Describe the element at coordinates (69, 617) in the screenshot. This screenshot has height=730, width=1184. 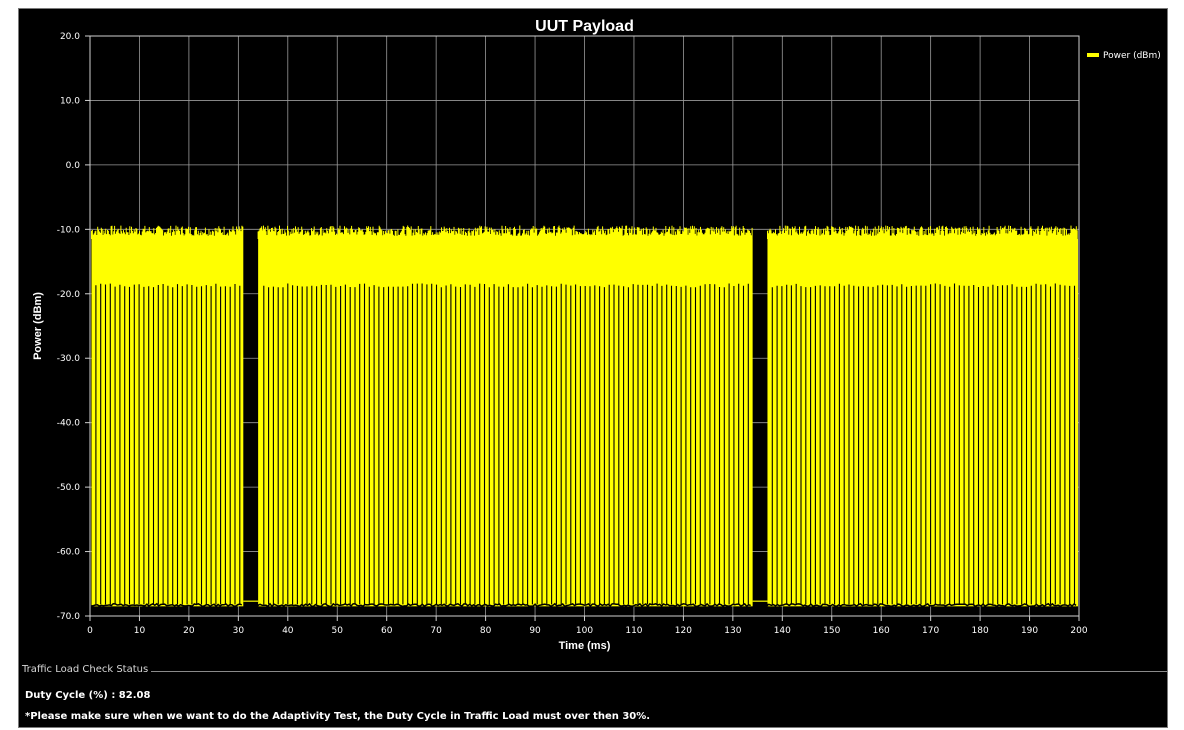
I see `y-tick-label: -70.0` at that location.